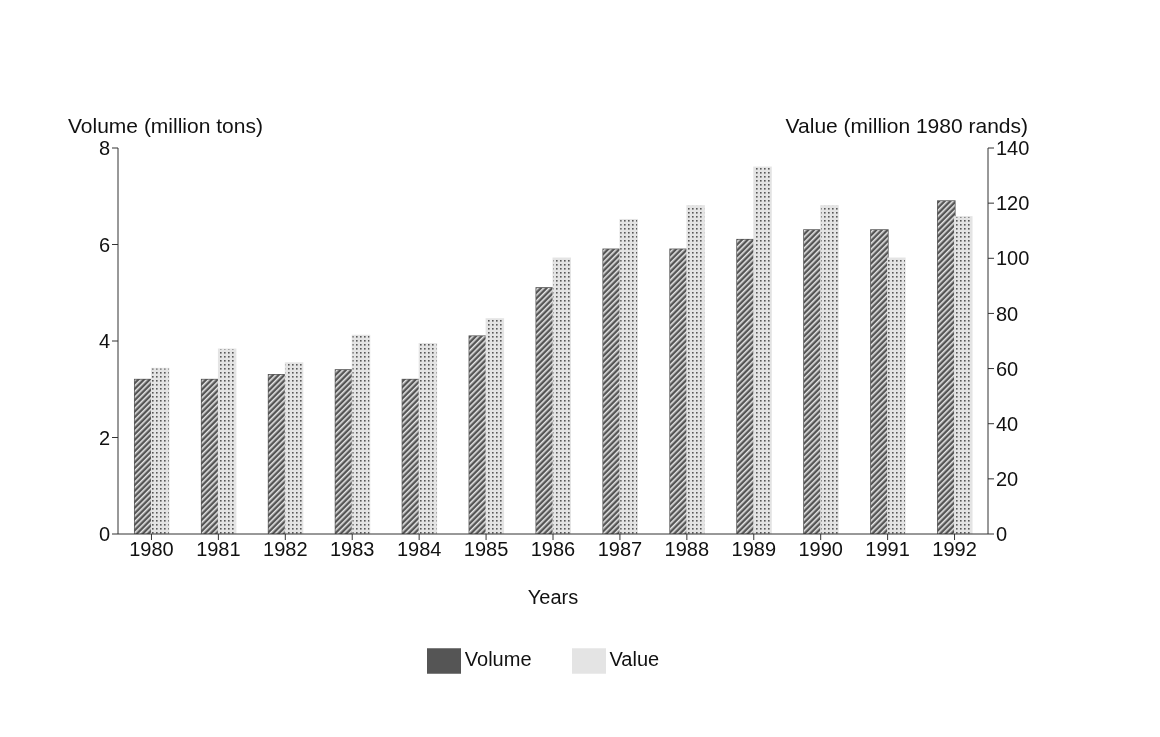  I want to click on x-tick-label: 1990, so click(820, 549).